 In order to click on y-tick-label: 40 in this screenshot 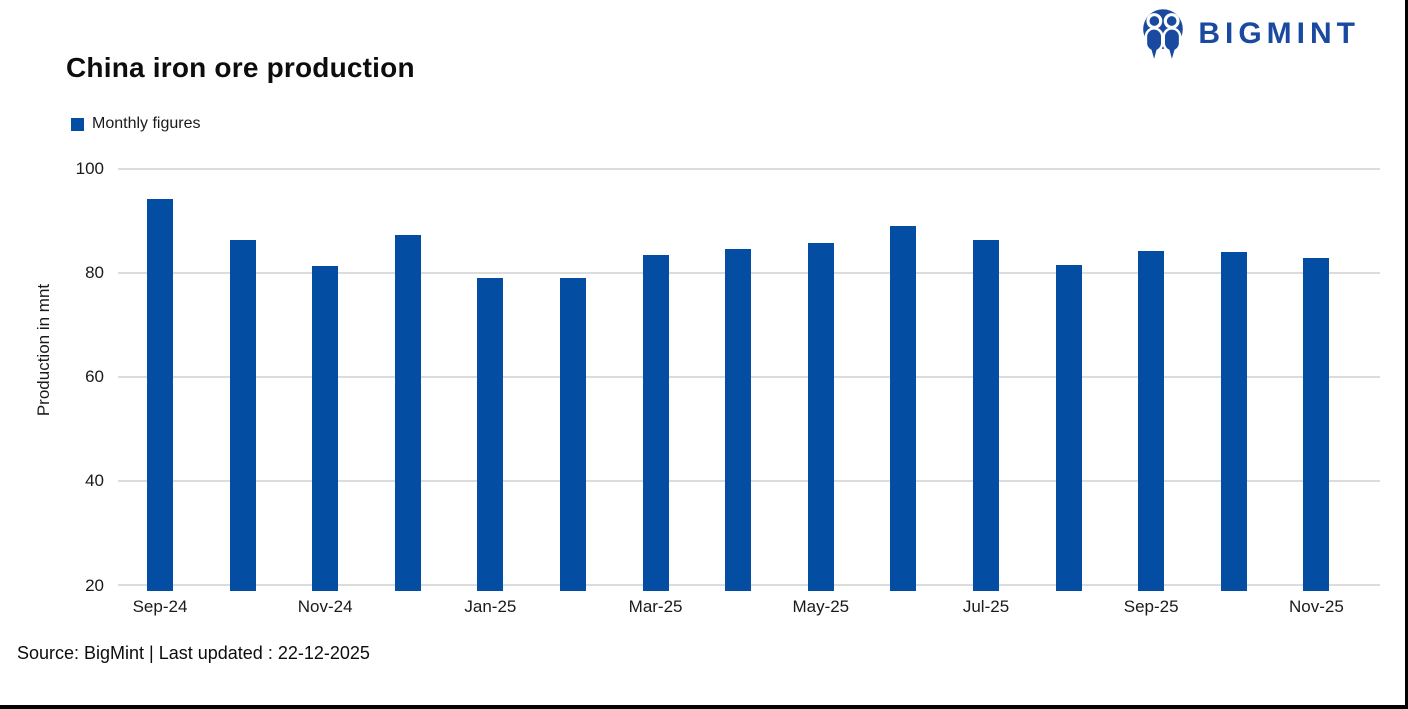, I will do `click(94, 481)`.